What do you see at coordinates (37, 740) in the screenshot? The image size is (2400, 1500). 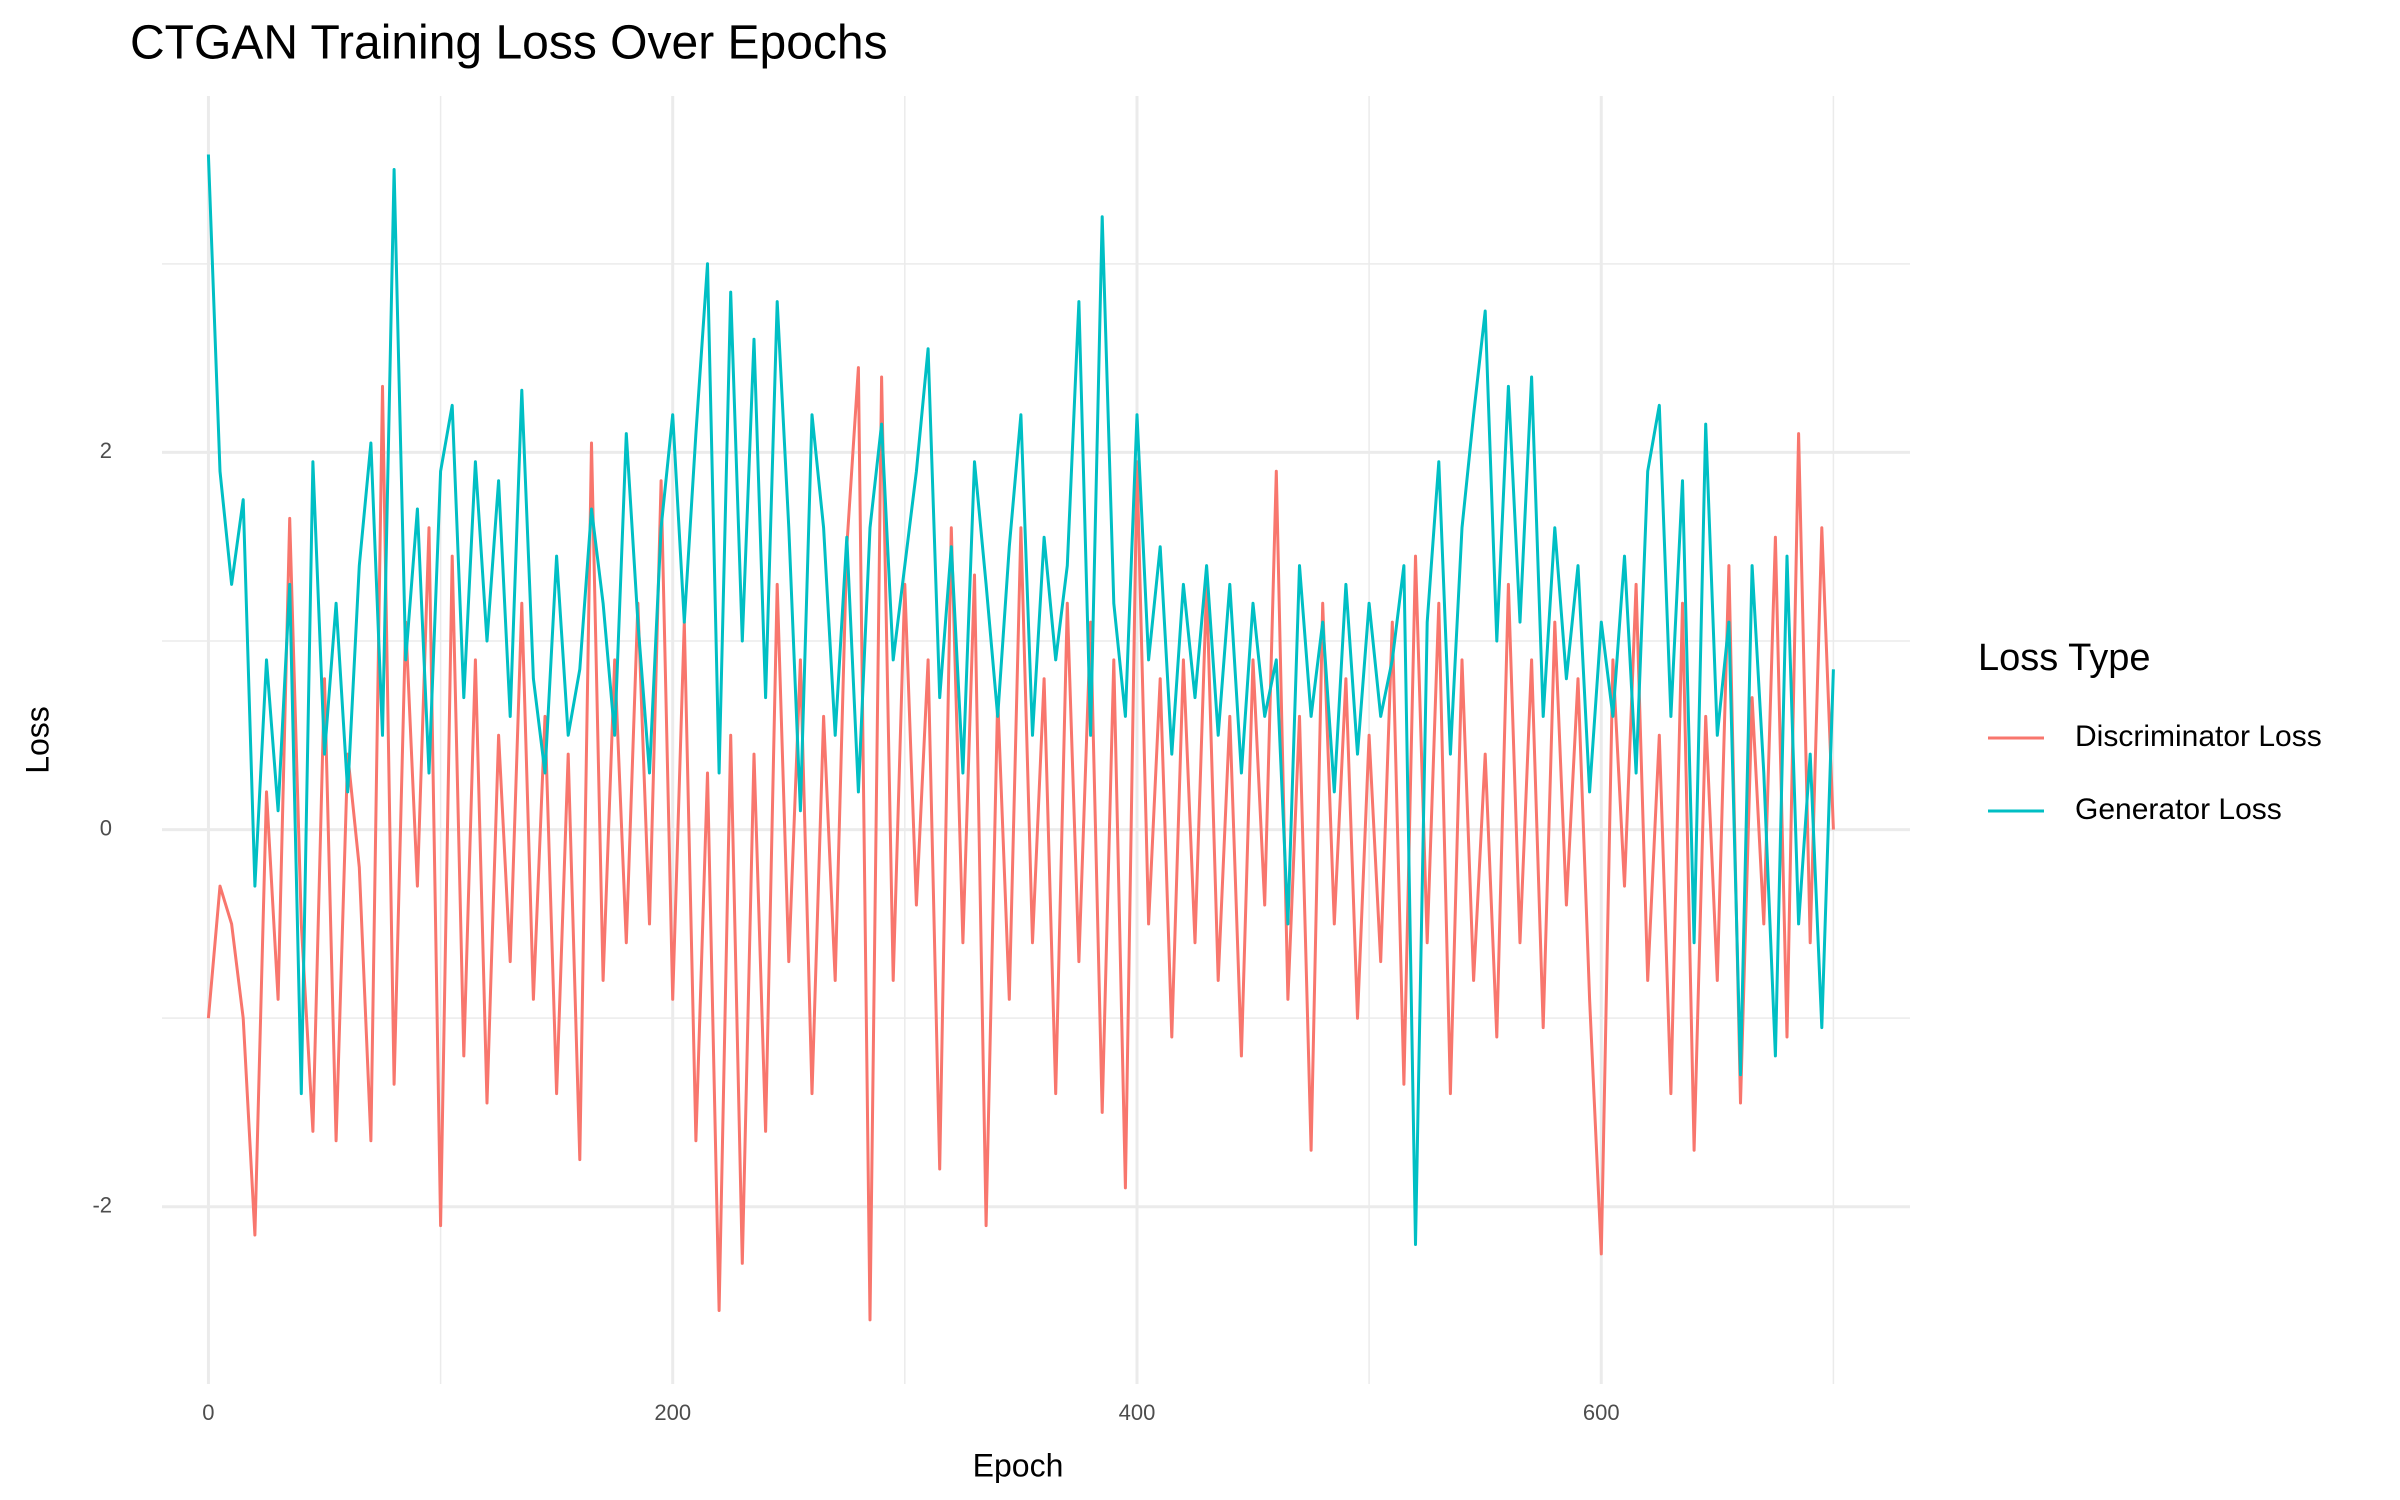 I see `y-axis-title: Loss` at bounding box center [37, 740].